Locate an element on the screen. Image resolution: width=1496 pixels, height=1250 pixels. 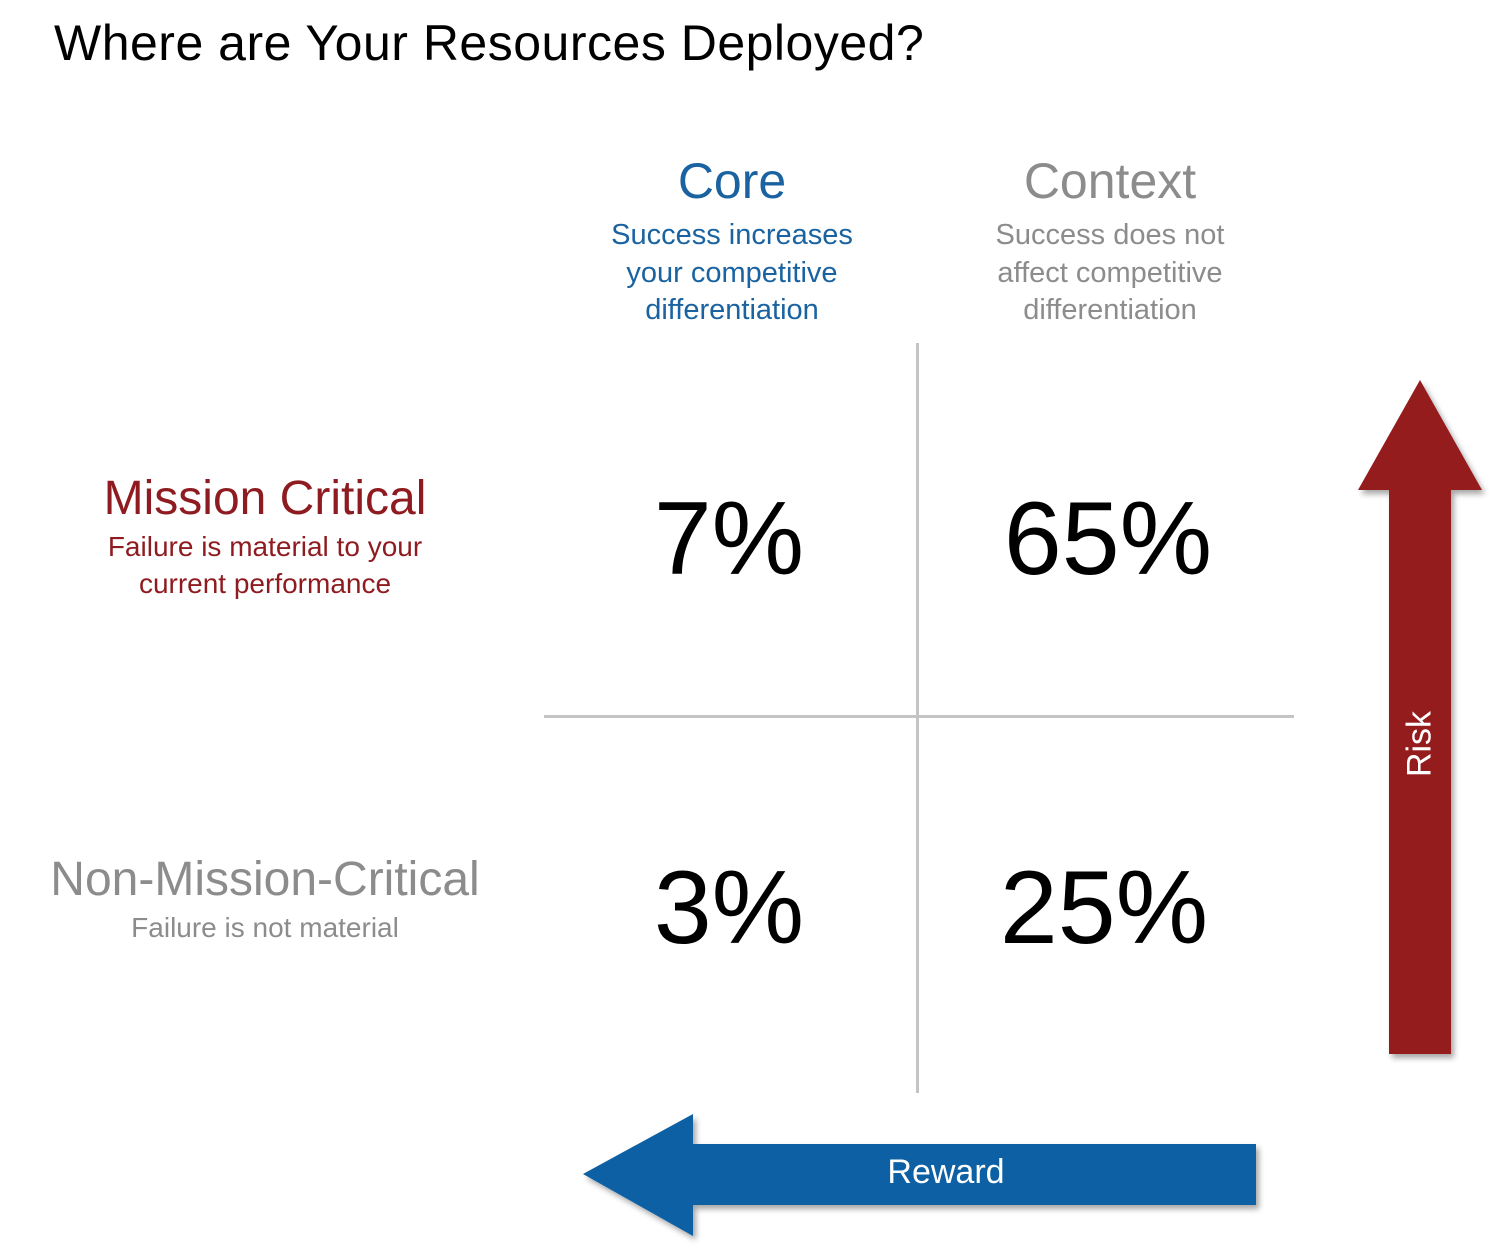
non-mission-critical-description: Failure is not material is located at coordinates (265, 927).